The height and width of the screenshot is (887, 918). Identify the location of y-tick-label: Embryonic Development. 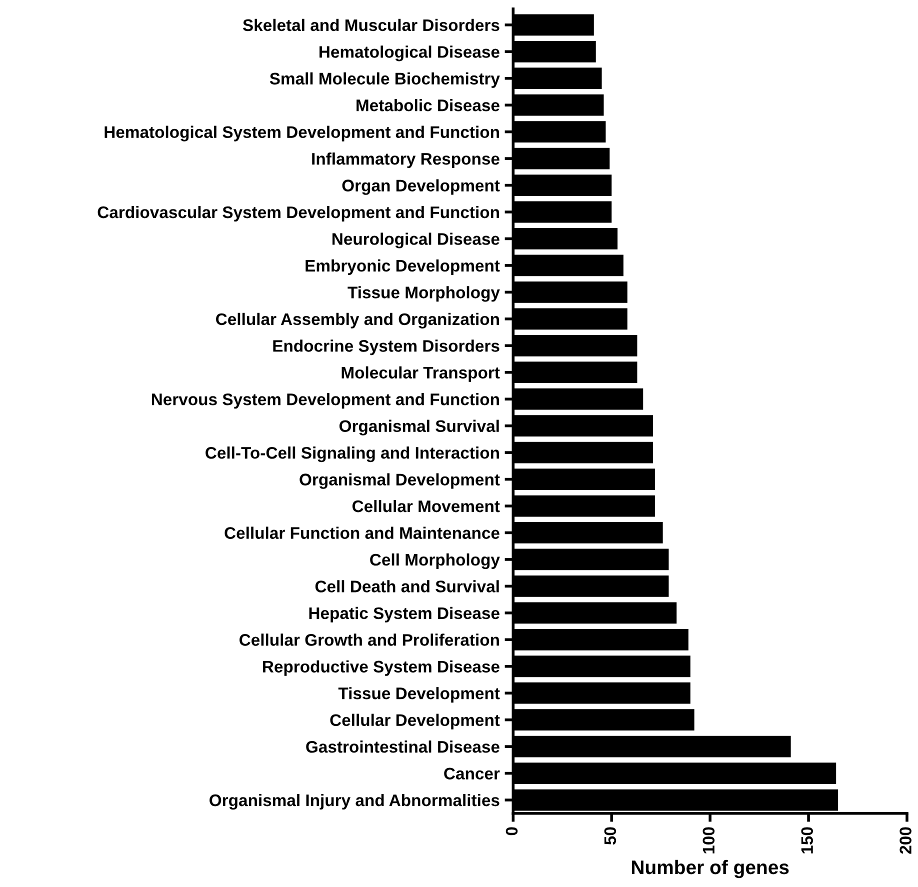
(403, 267).